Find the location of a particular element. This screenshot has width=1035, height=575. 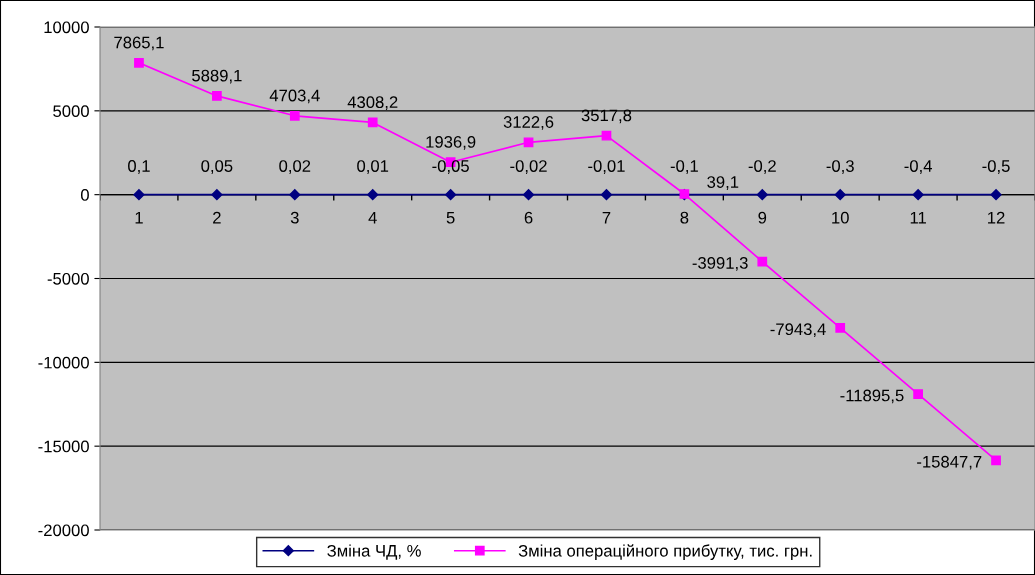

data-label: 0,1 is located at coordinates (139, 167).